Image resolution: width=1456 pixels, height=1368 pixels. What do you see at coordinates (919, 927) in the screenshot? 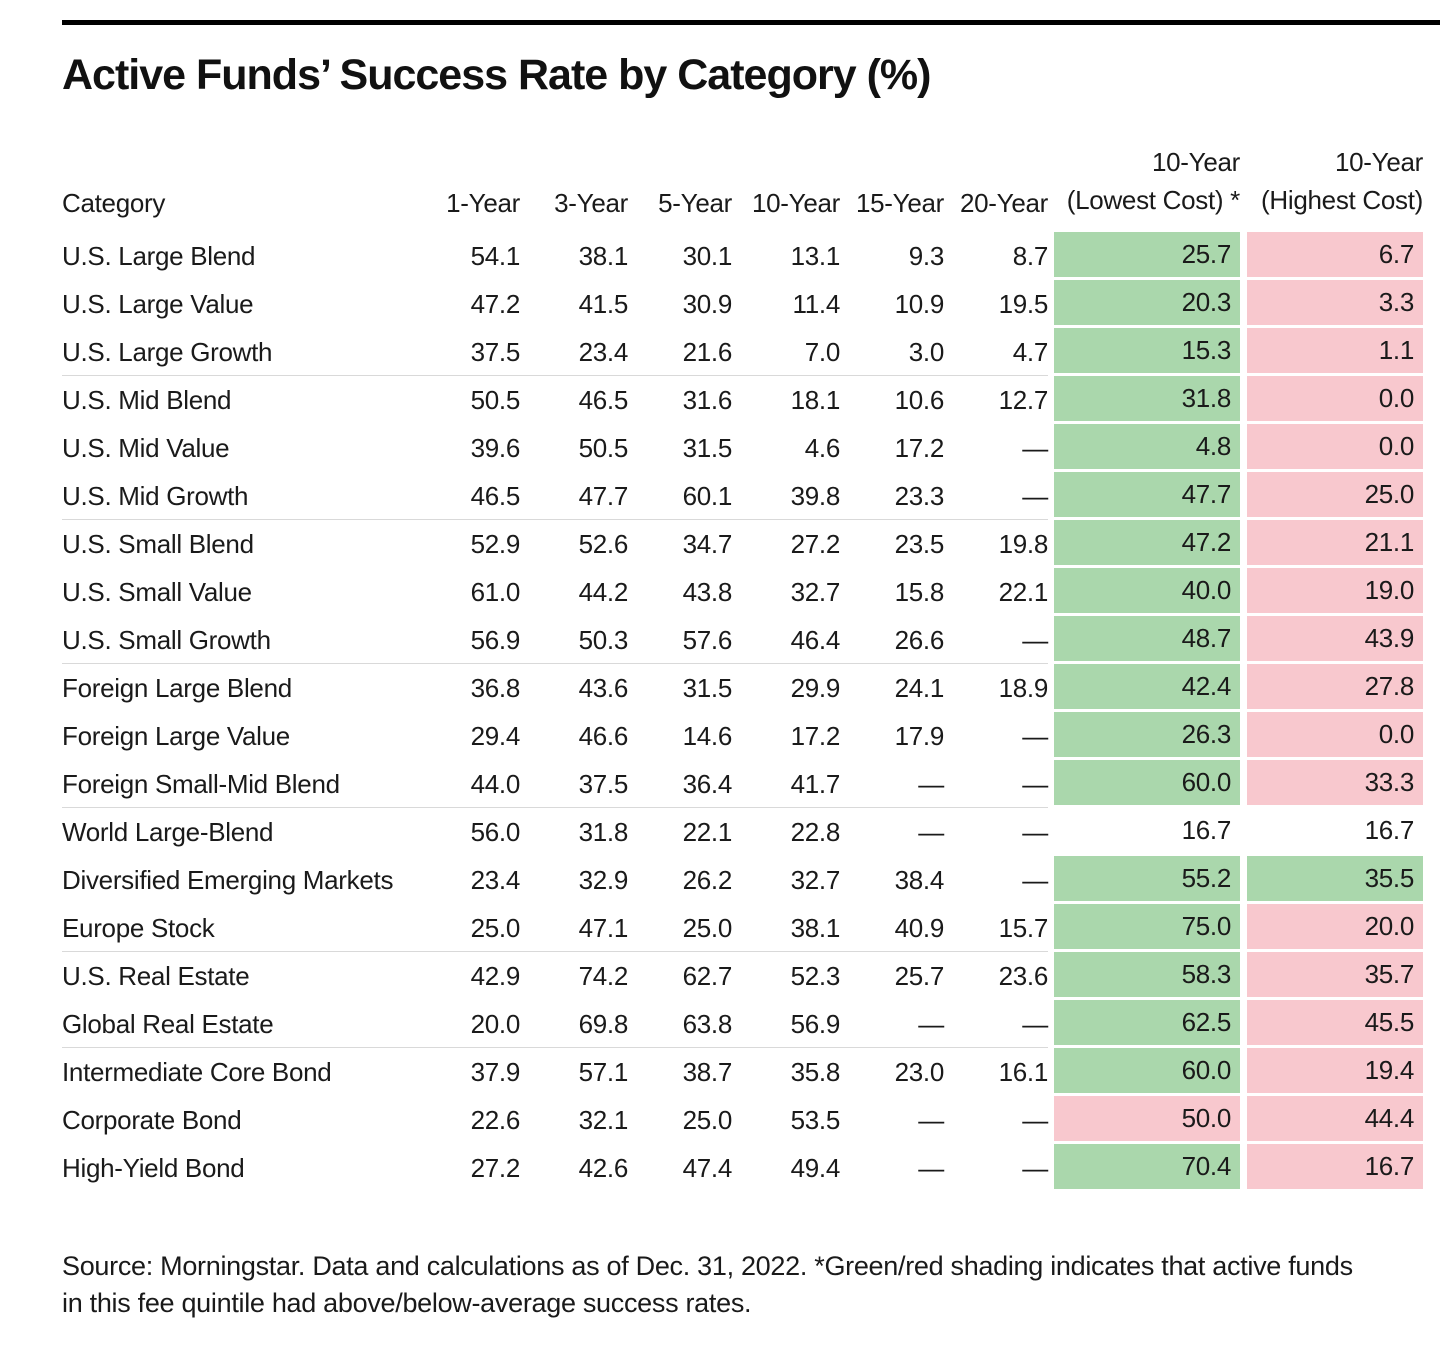
I see `value-cell: 40.9` at bounding box center [919, 927].